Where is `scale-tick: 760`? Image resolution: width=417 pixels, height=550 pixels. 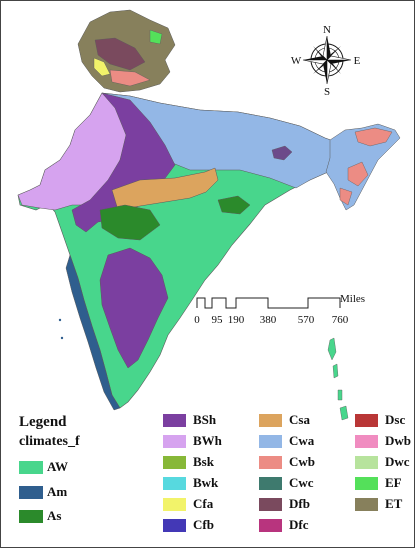 scale-tick: 760 is located at coordinates (340, 320).